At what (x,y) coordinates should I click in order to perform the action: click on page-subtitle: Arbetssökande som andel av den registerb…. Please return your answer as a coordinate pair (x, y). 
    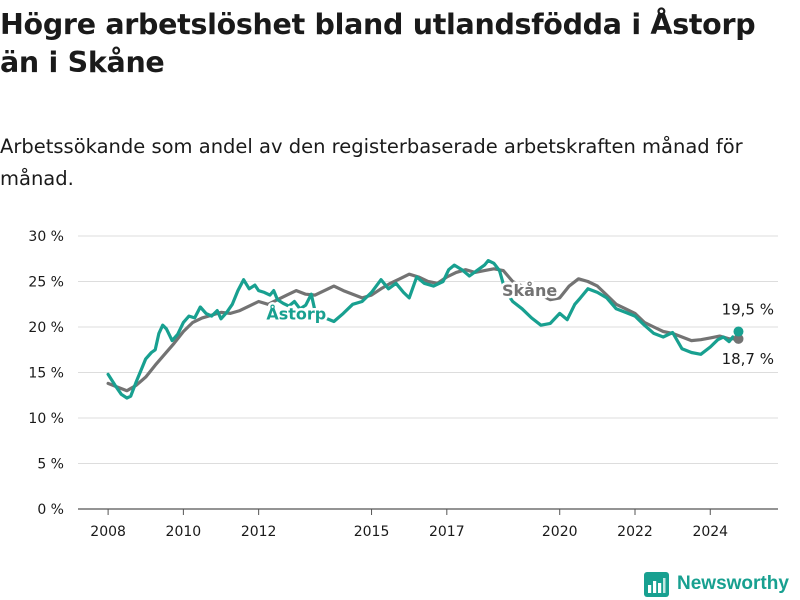
    Looking at the image, I should click on (371, 162).